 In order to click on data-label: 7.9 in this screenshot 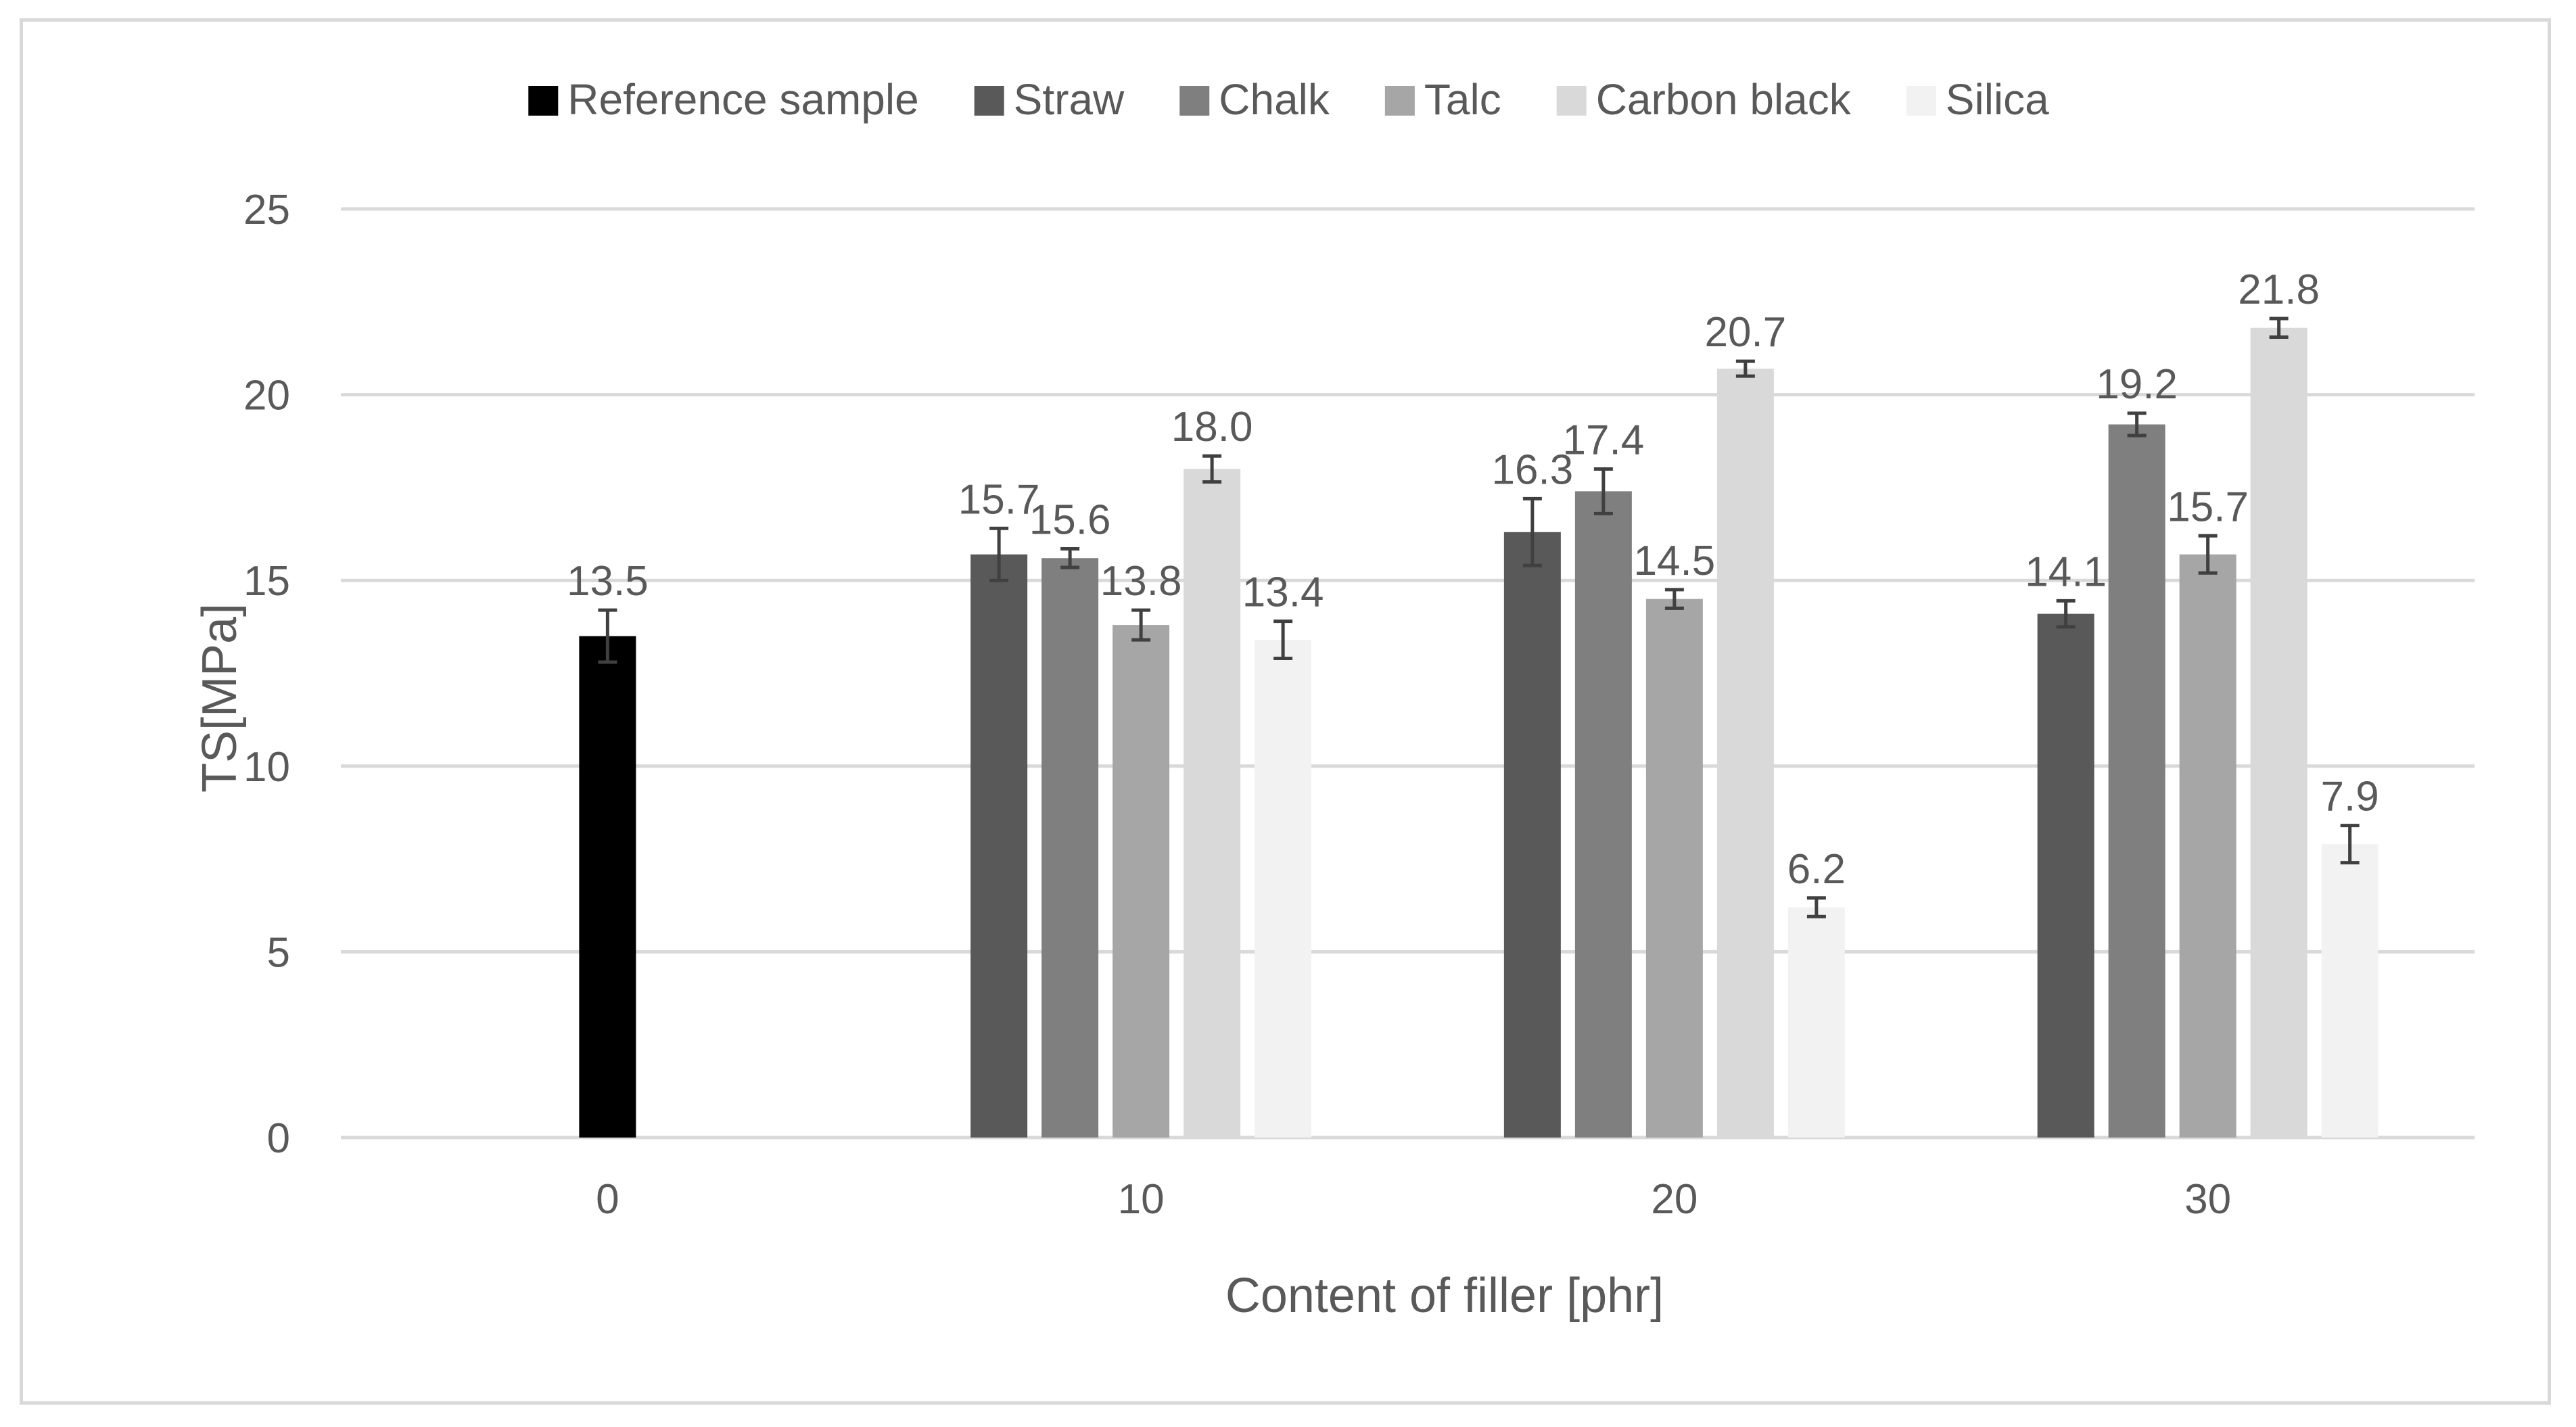, I will do `click(2350, 797)`.